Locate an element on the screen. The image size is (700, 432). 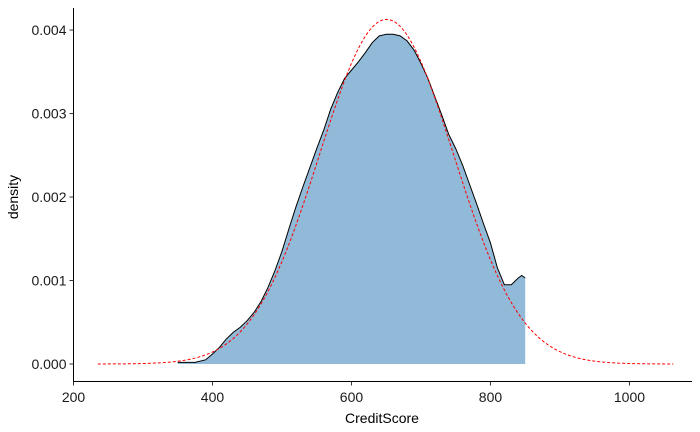
y-tick-label: 0.002 is located at coordinates (48, 197).